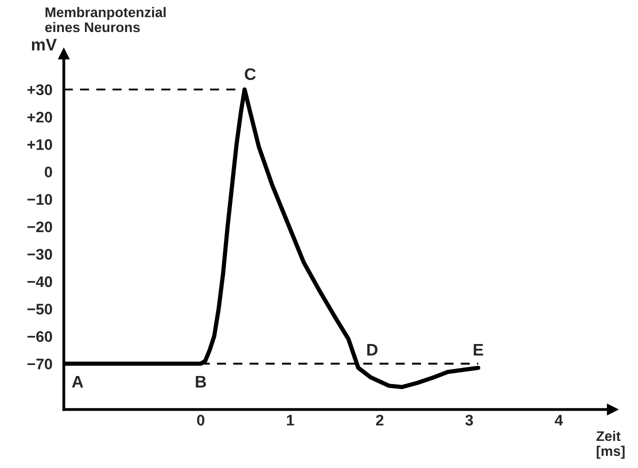 Image resolution: width=638 pixels, height=468 pixels. Describe the element at coordinates (39, 144) in the screenshot. I see `y-tick-label: +10` at that location.